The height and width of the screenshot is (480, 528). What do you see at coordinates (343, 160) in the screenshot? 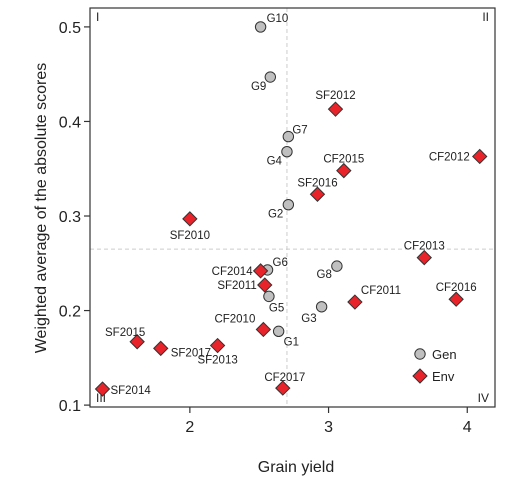
I see `point-label-cf2015: CF2015` at bounding box center [343, 160].